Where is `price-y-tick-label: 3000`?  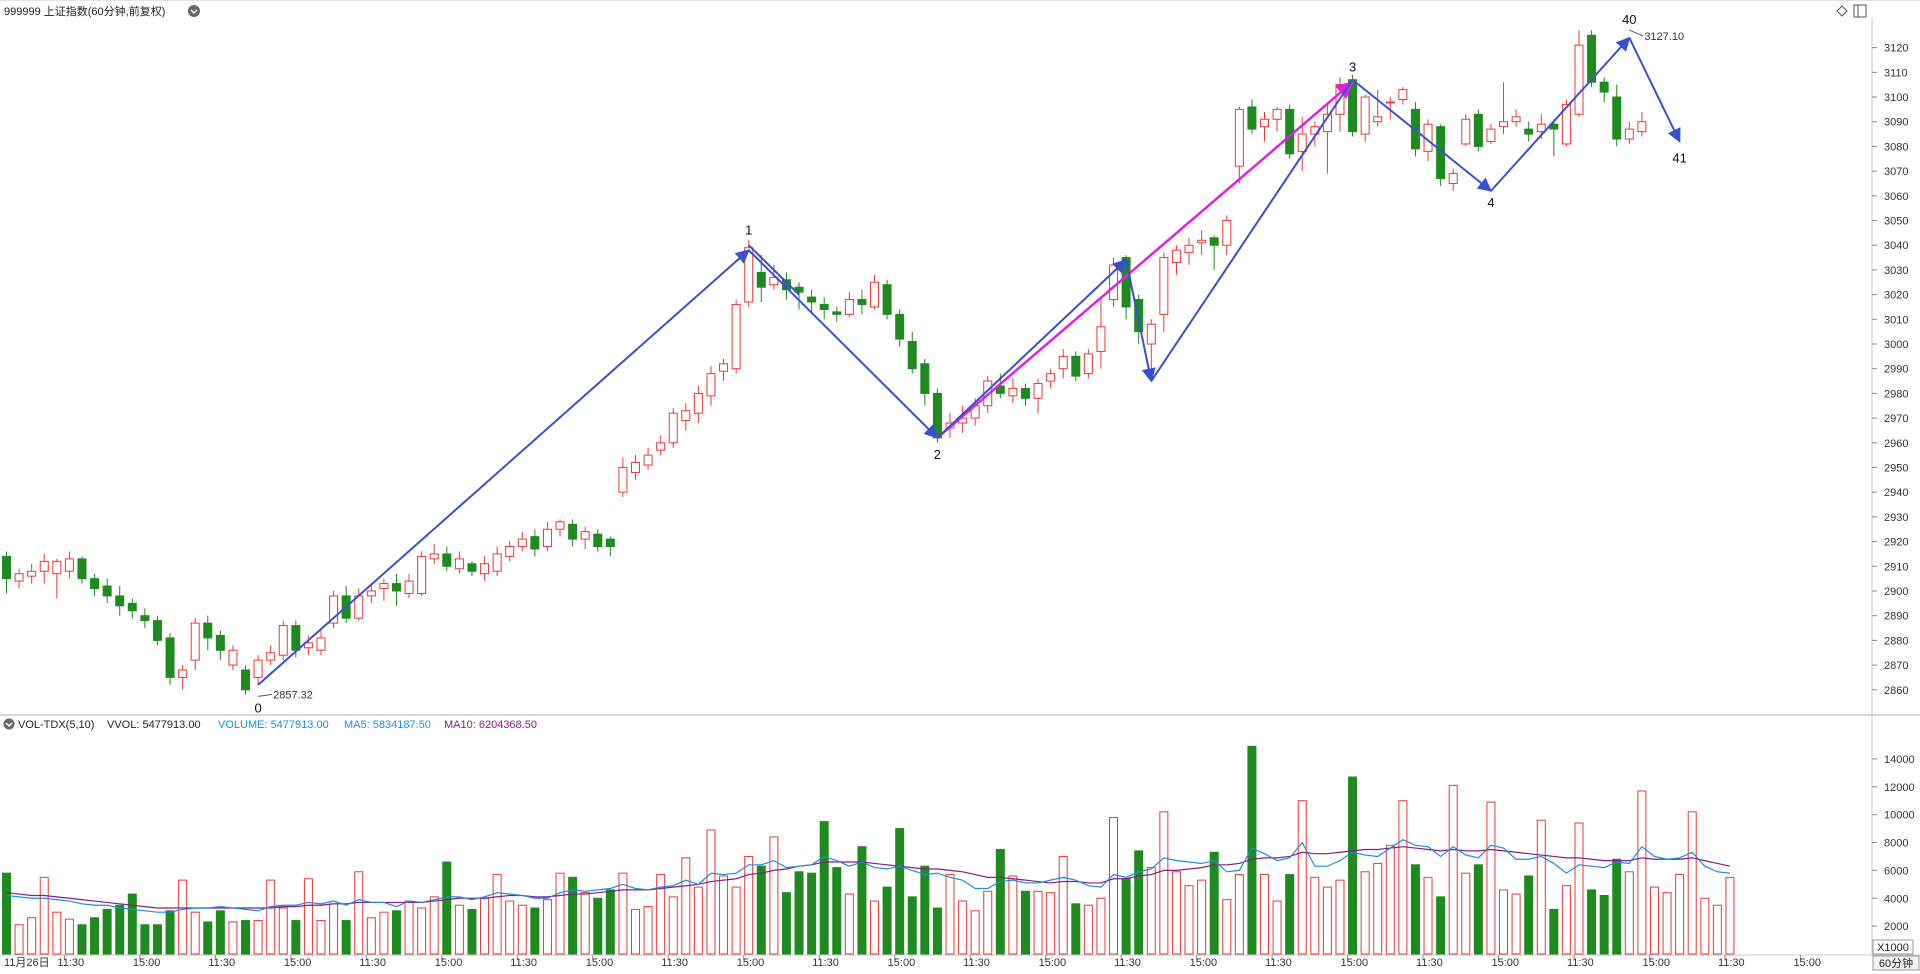
price-y-tick-label: 3000 is located at coordinates (1896, 345).